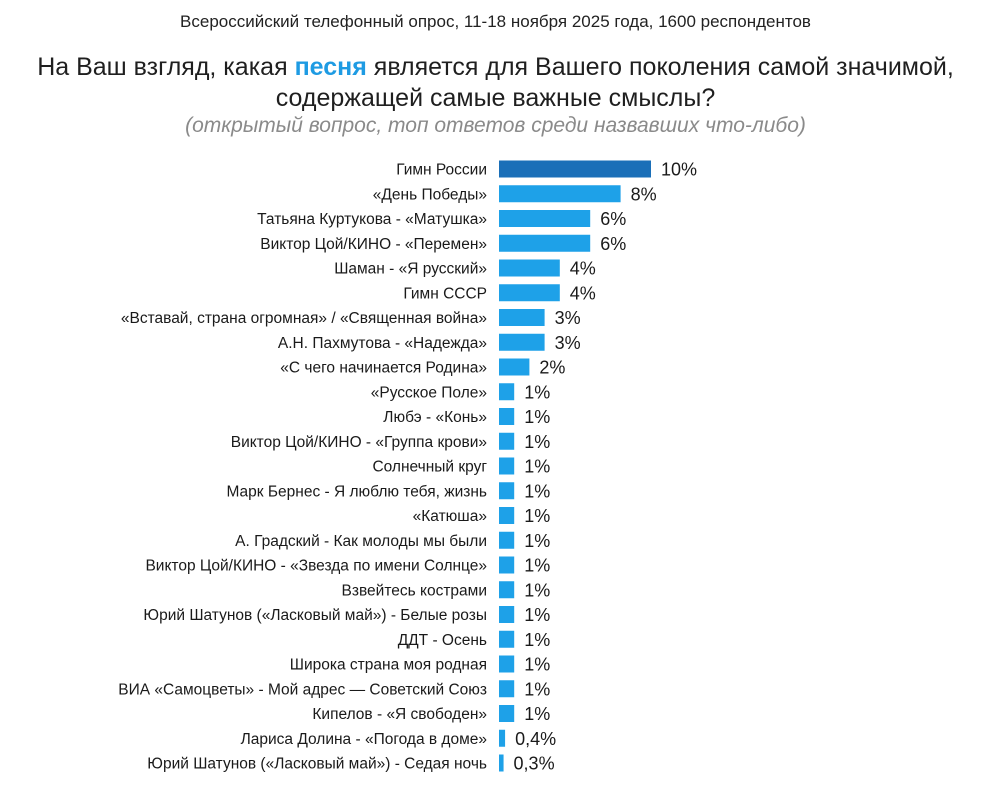  Describe the element at coordinates (372, 219) in the screenshot. I see `category-label: Татьяна Куртукова - «Матушка»` at that location.